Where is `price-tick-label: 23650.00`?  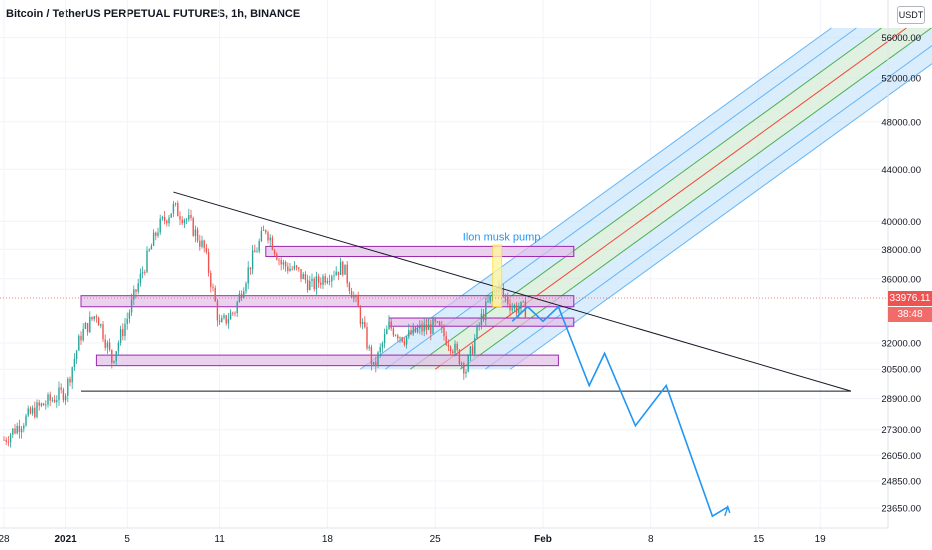 price-tick-label: 23650.00 is located at coordinates (901, 509).